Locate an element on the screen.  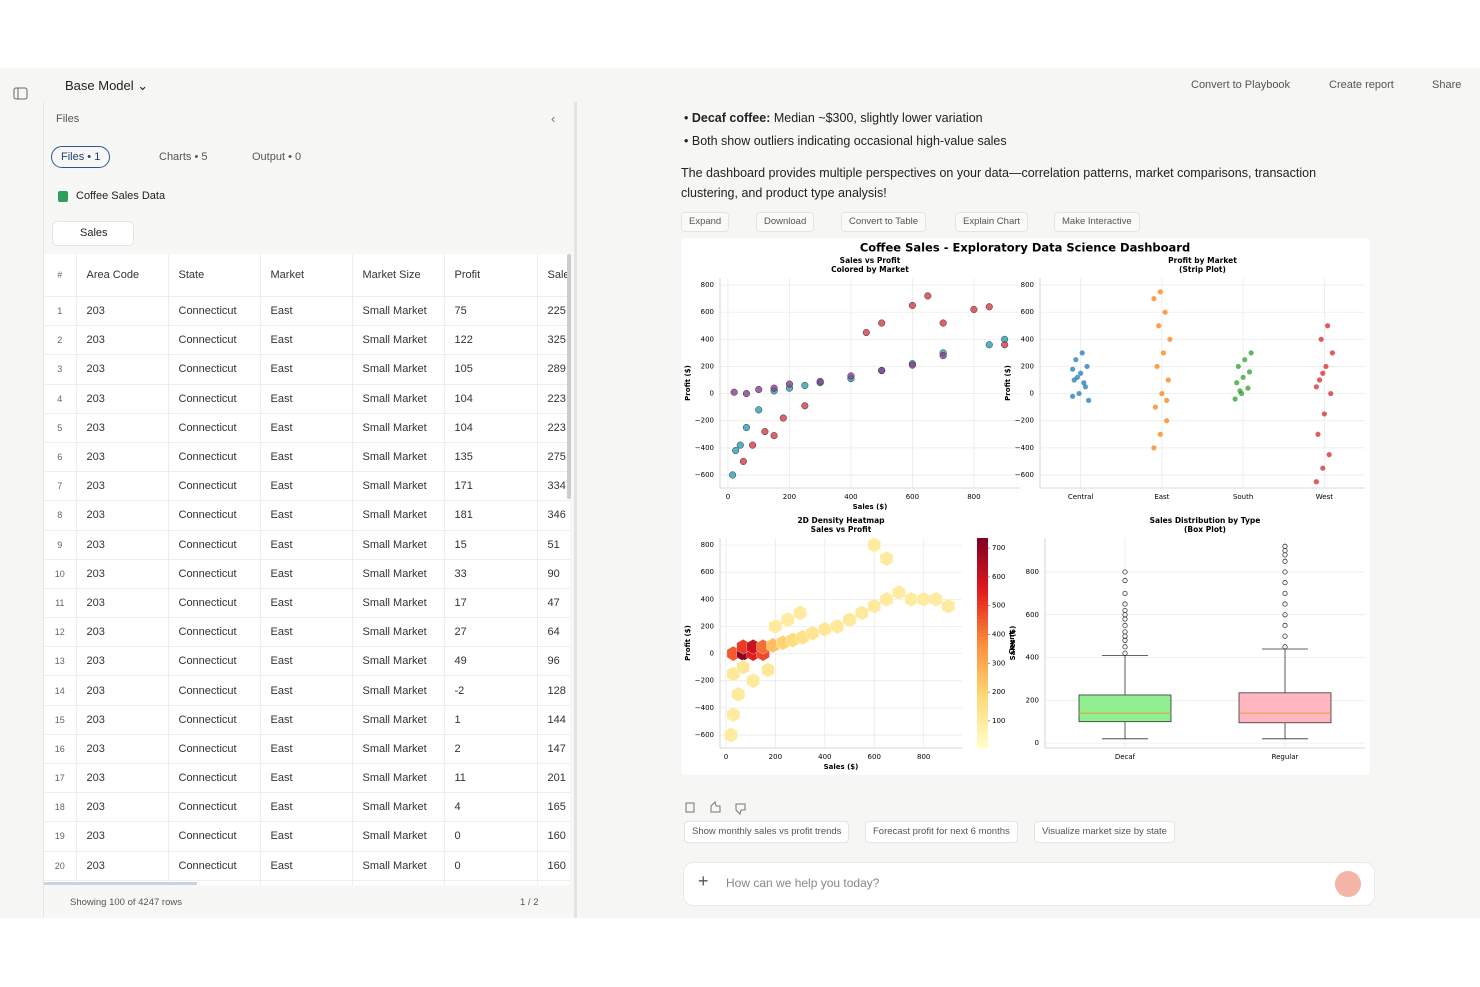
x-tick-label: 200 is located at coordinates (775, 757).